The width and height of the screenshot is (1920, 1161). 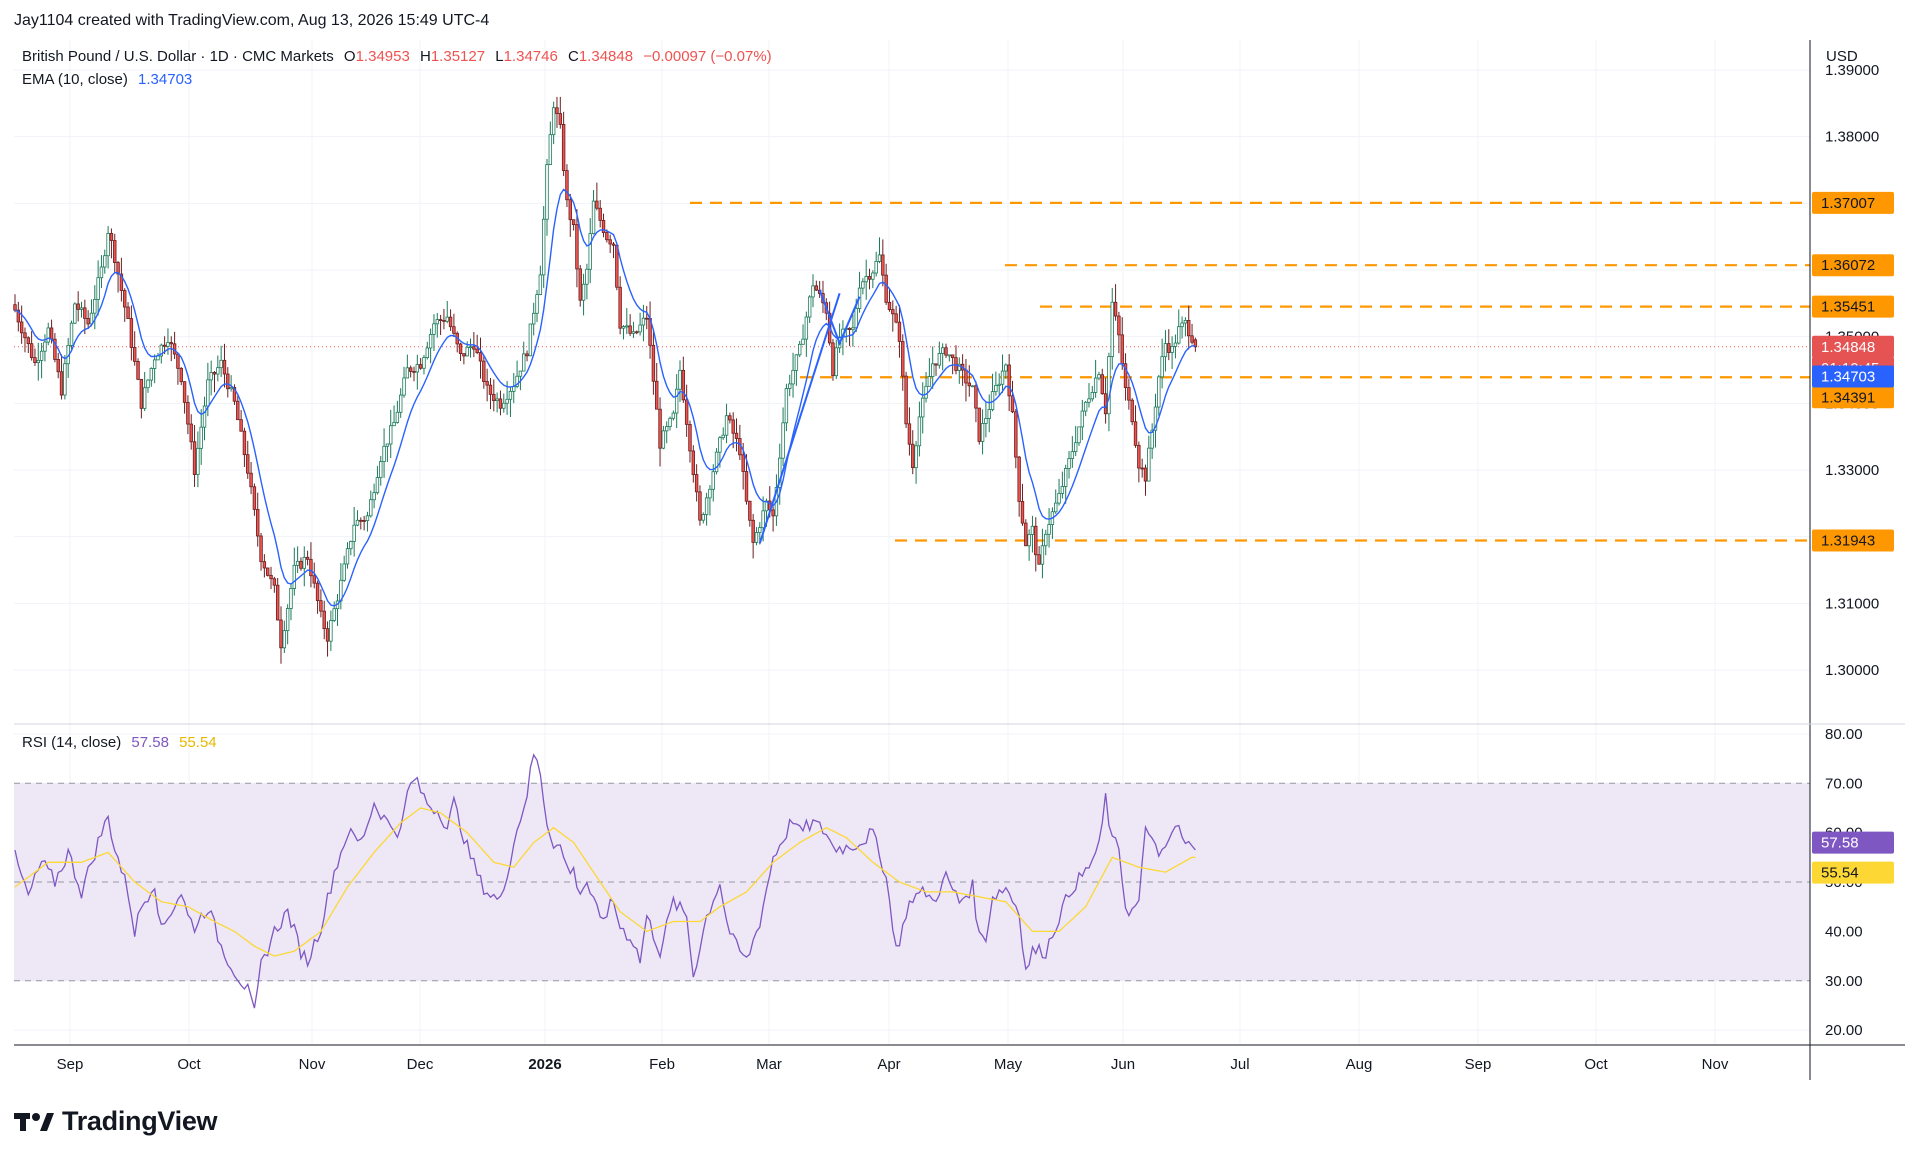 I want to click on rsi-ma-line, so click(x=605, y=882).